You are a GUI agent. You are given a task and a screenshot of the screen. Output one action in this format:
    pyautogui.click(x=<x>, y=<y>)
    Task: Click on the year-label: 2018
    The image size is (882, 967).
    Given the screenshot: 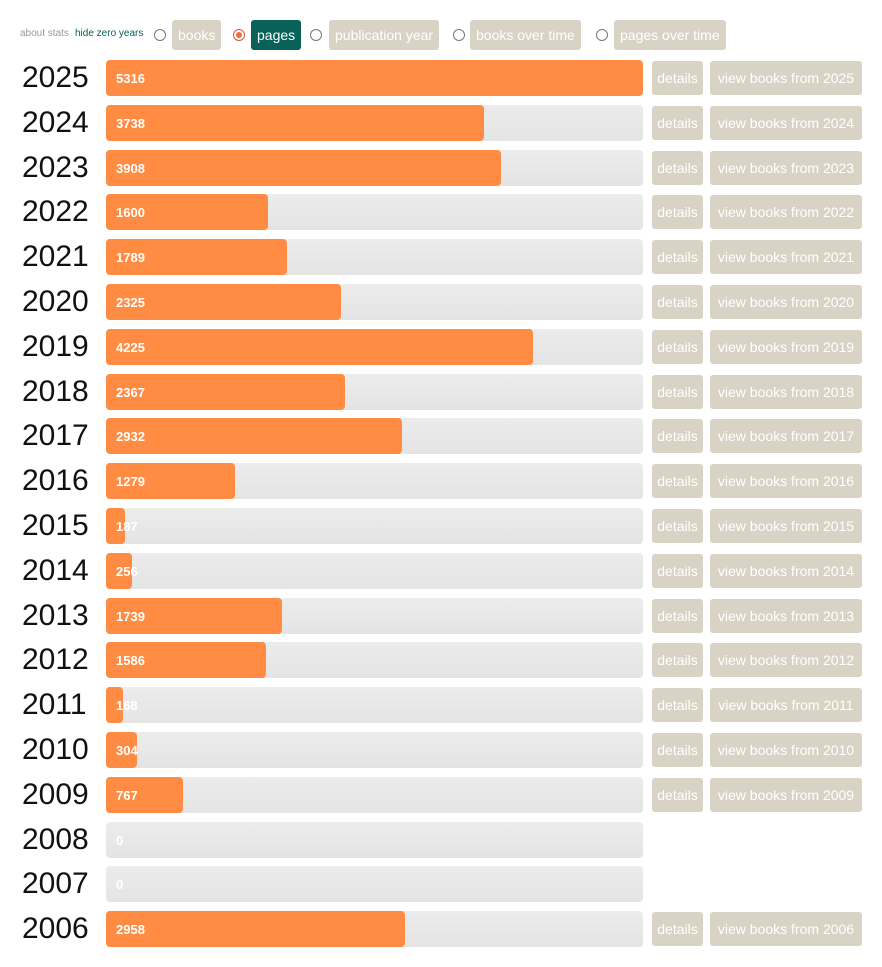 What is the action you would take?
    pyautogui.click(x=55, y=391)
    